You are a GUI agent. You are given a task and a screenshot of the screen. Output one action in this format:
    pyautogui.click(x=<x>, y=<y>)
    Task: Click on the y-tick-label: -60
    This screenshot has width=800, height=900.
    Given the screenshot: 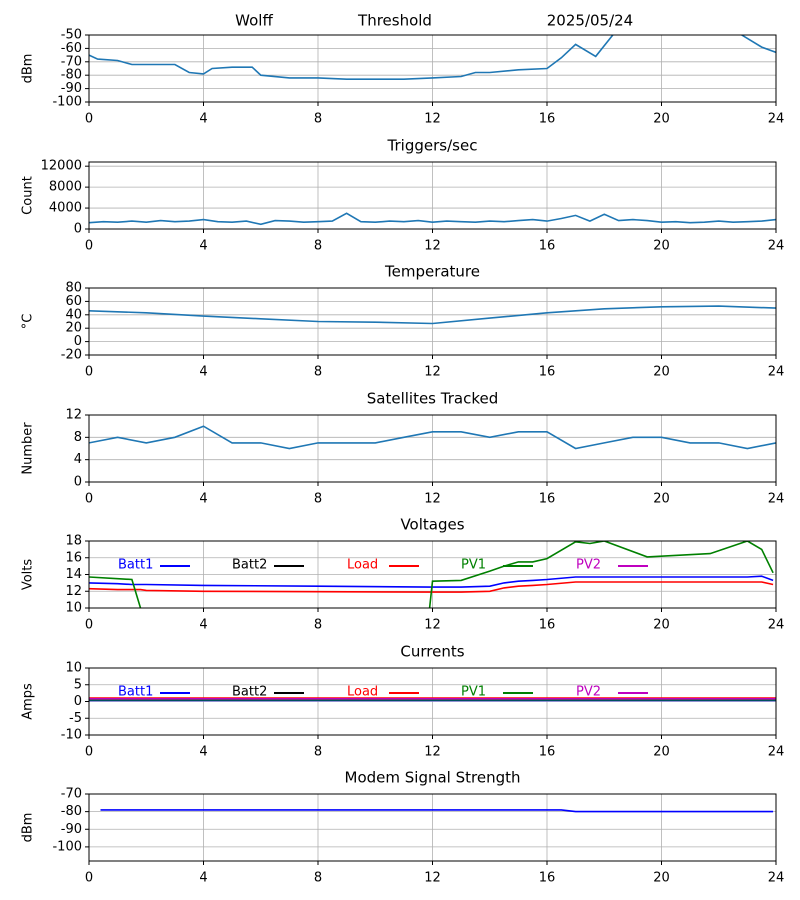 What is the action you would take?
    pyautogui.click(x=71, y=48)
    